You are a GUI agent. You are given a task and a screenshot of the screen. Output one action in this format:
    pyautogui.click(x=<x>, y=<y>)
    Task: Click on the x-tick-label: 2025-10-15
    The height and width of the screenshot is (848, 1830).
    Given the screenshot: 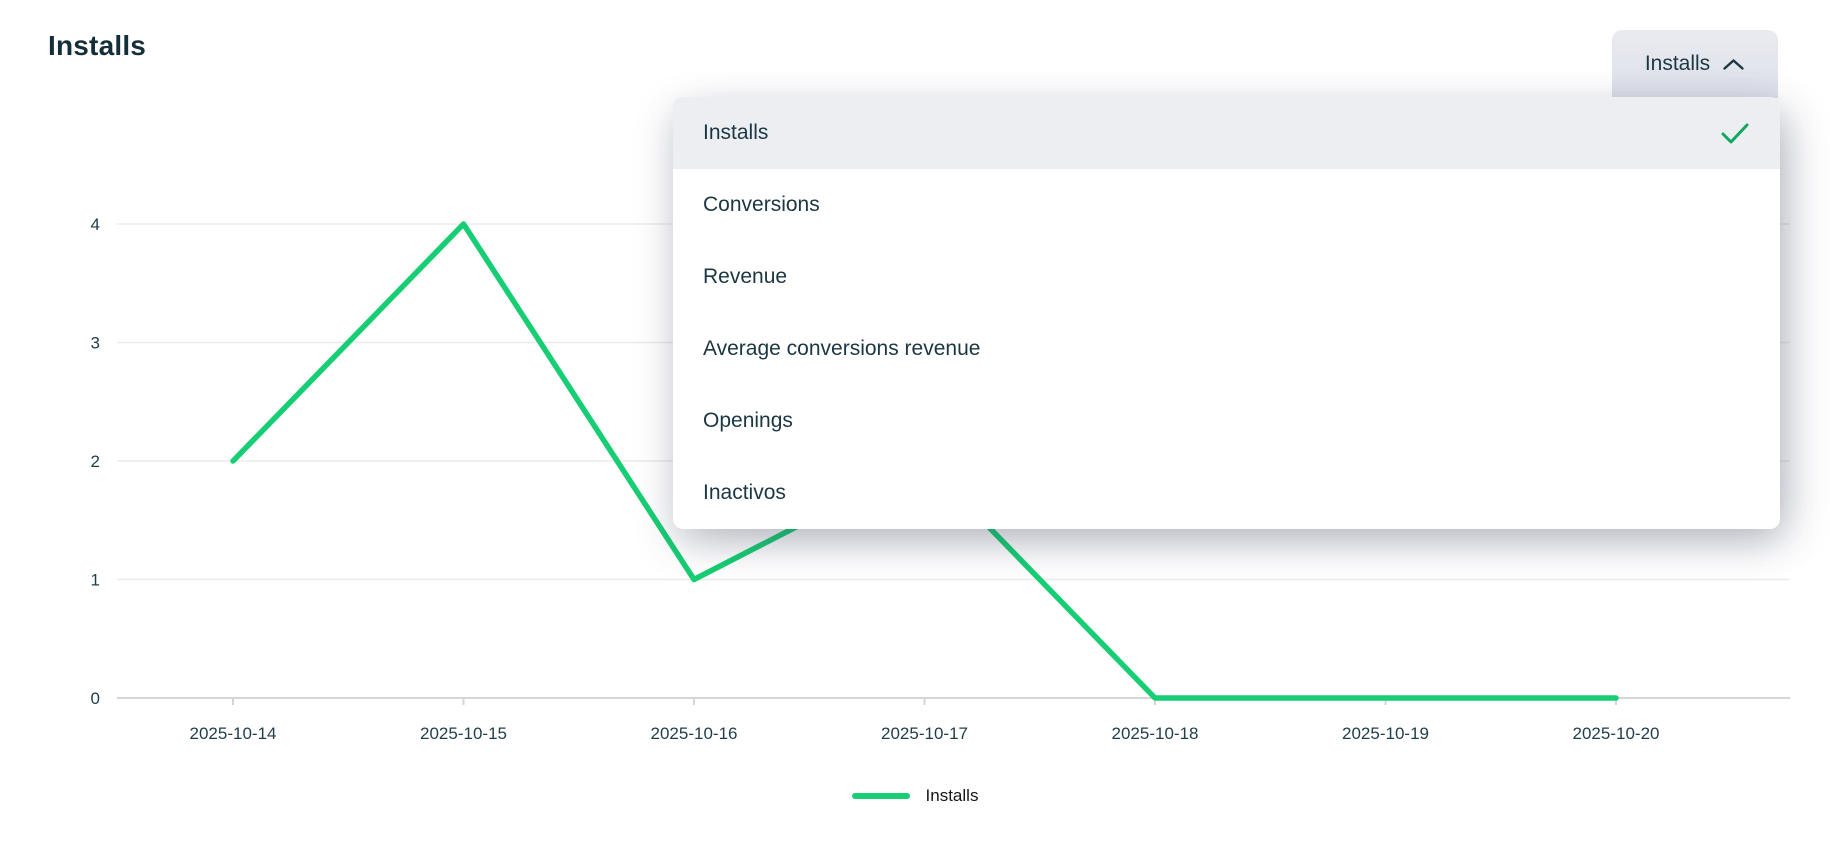 What is the action you would take?
    pyautogui.click(x=463, y=733)
    